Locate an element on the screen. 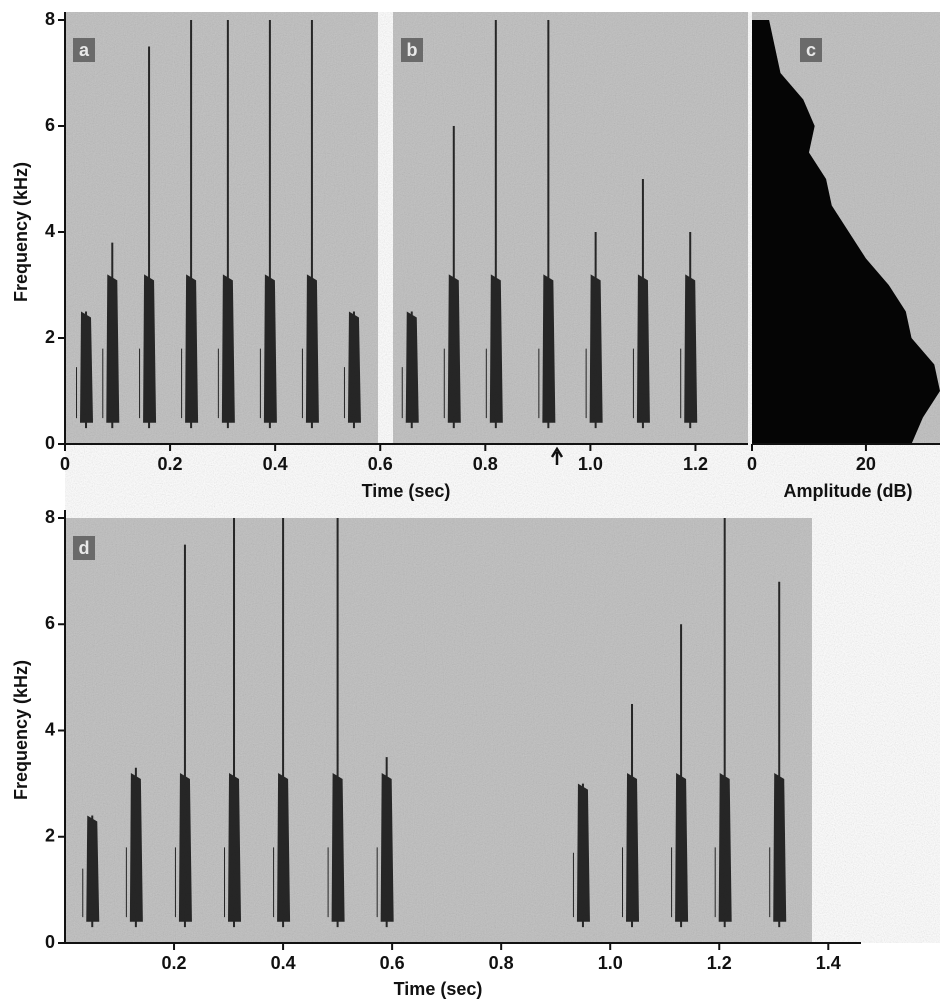 This screenshot has width=945, height=1008. spectrum-area is located at coordinates (846, 232).